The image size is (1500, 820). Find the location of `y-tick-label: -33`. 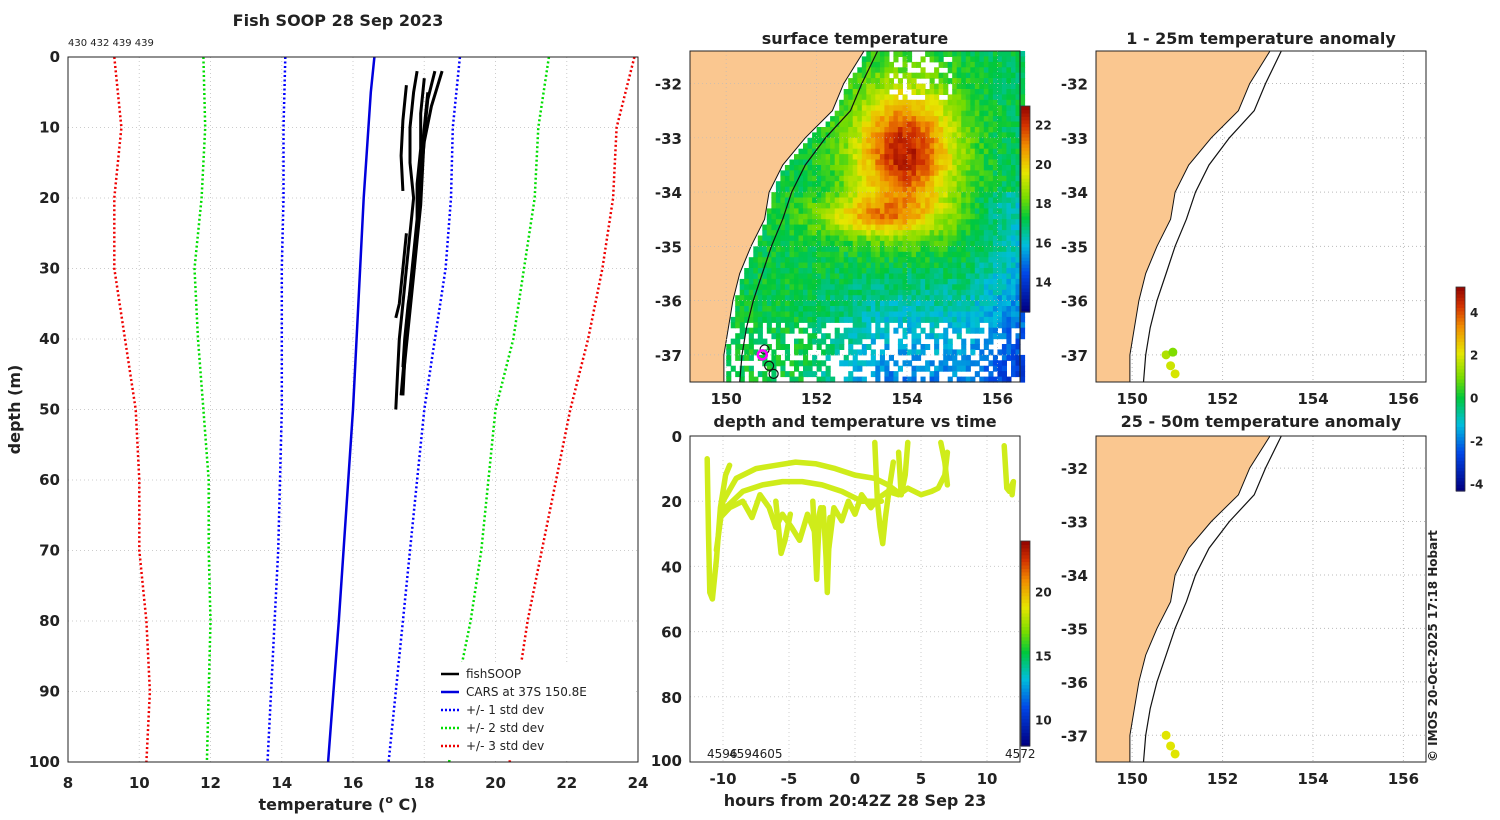

y-tick-label: -33 is located at coordinates (1074, 139).